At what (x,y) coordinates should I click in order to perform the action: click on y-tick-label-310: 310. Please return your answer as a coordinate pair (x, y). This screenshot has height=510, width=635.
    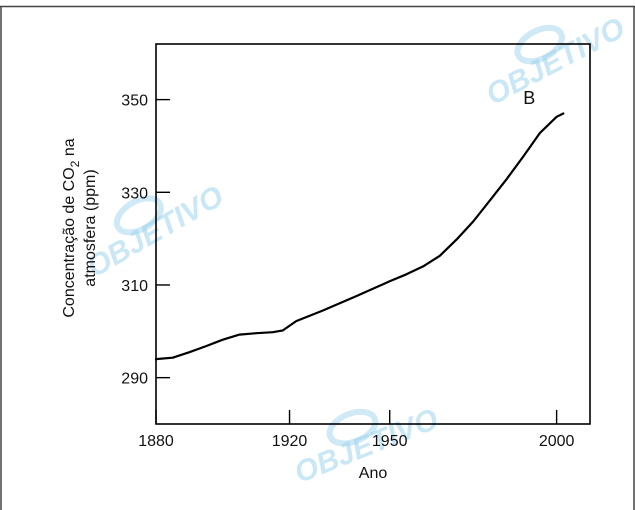
    Looking at the image, I should click on (134, 286).